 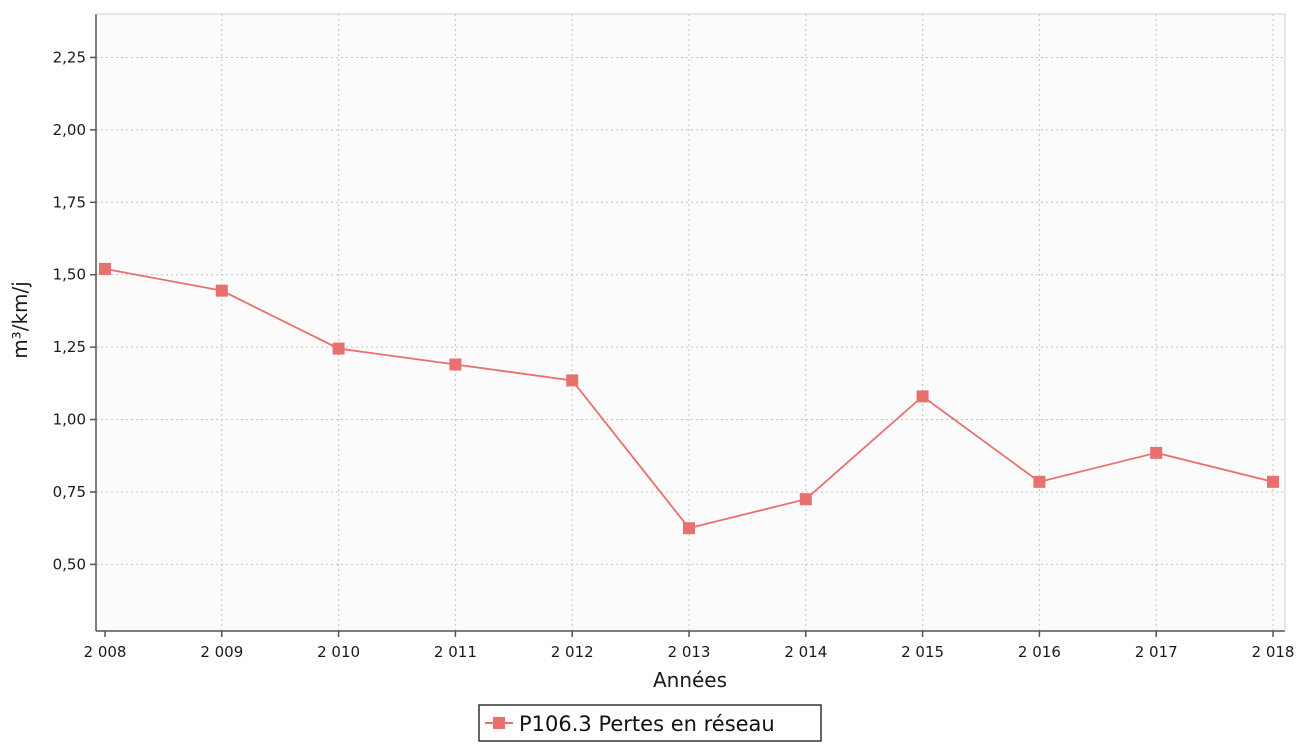 I want to click on y-tick-label: 1,00, so click(x=69, y=420).